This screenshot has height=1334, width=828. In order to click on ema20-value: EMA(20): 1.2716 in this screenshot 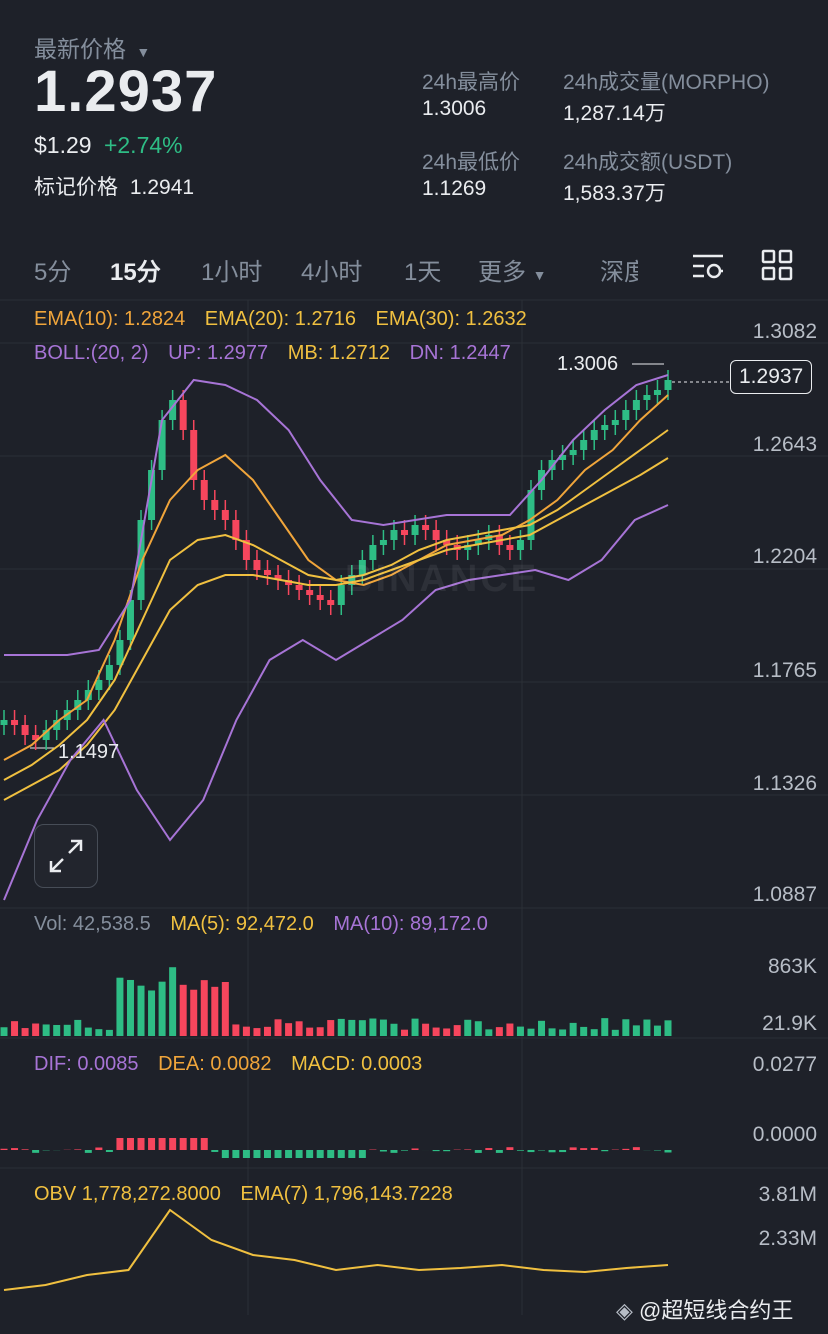, I will do `click(280, 319)`.